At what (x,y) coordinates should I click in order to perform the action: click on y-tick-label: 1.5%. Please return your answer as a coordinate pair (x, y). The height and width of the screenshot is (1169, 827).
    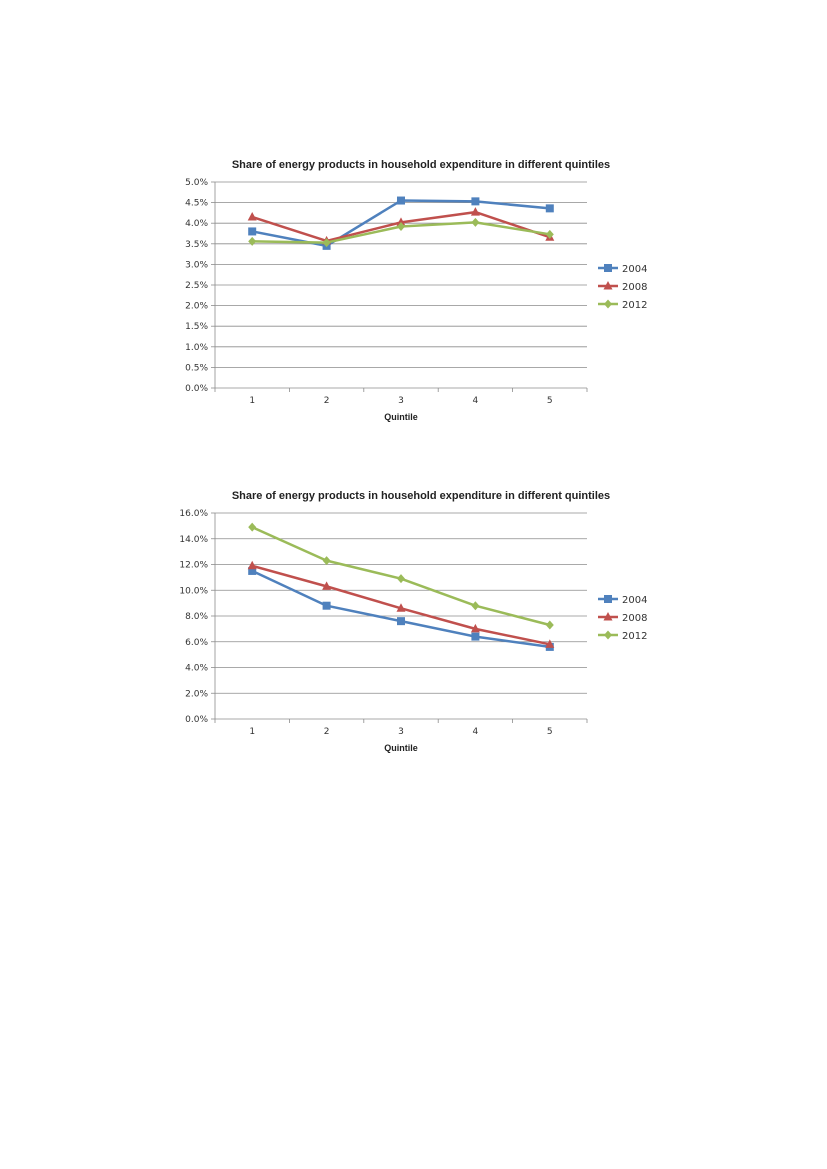
    Looking at the image, I should click on (196, 327).